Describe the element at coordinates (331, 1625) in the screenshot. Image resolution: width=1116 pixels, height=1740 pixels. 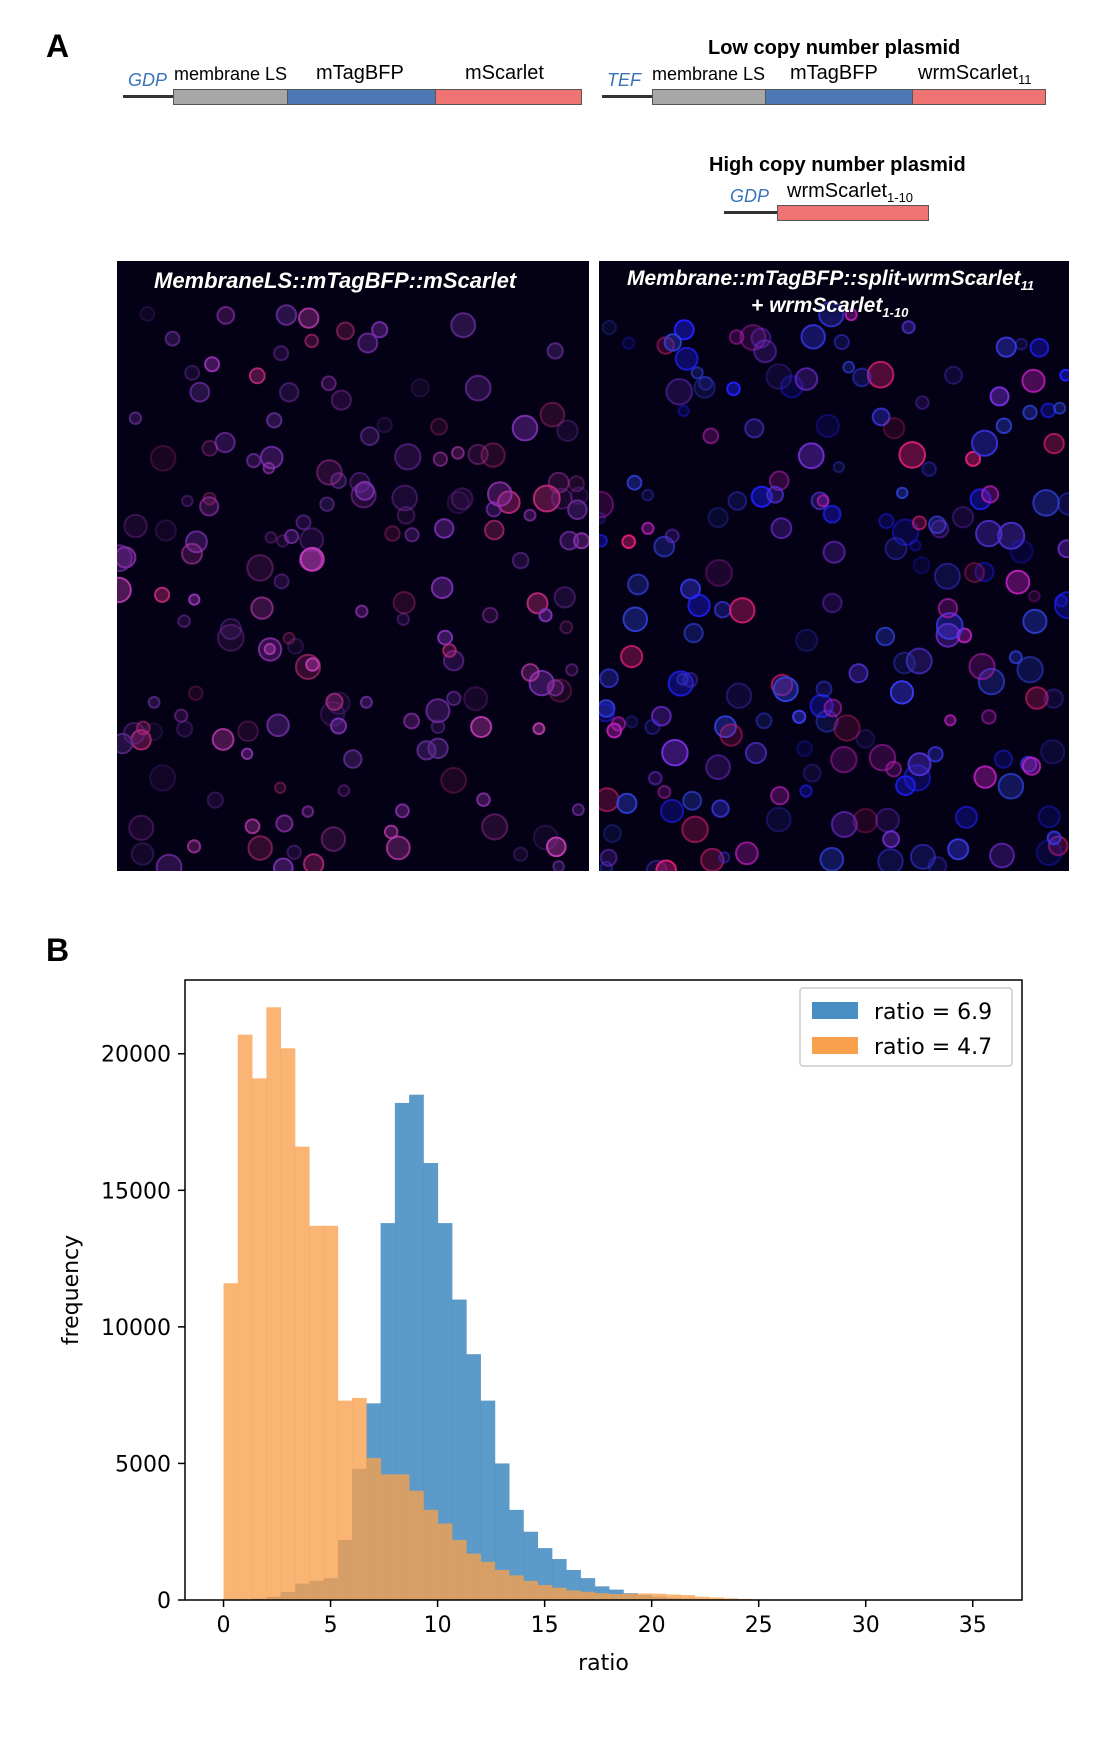
I see `x-tick-label: 5` at that location.